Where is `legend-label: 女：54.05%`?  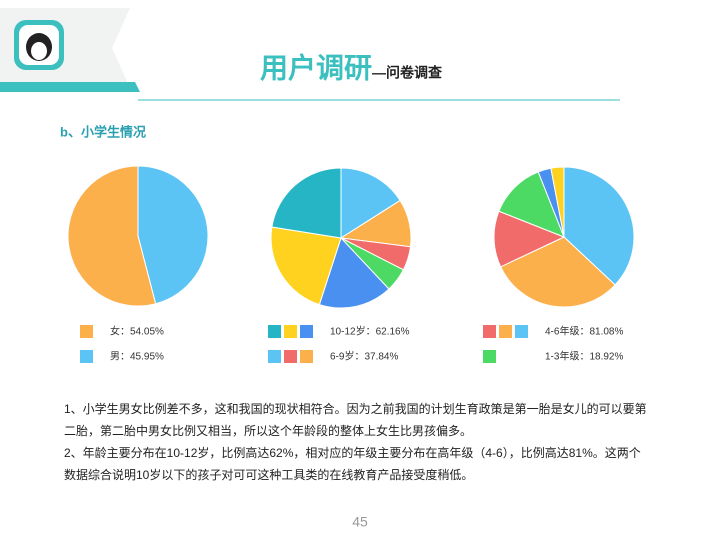 legend-label: 女：54.05% is located at coordinates (137, 331).